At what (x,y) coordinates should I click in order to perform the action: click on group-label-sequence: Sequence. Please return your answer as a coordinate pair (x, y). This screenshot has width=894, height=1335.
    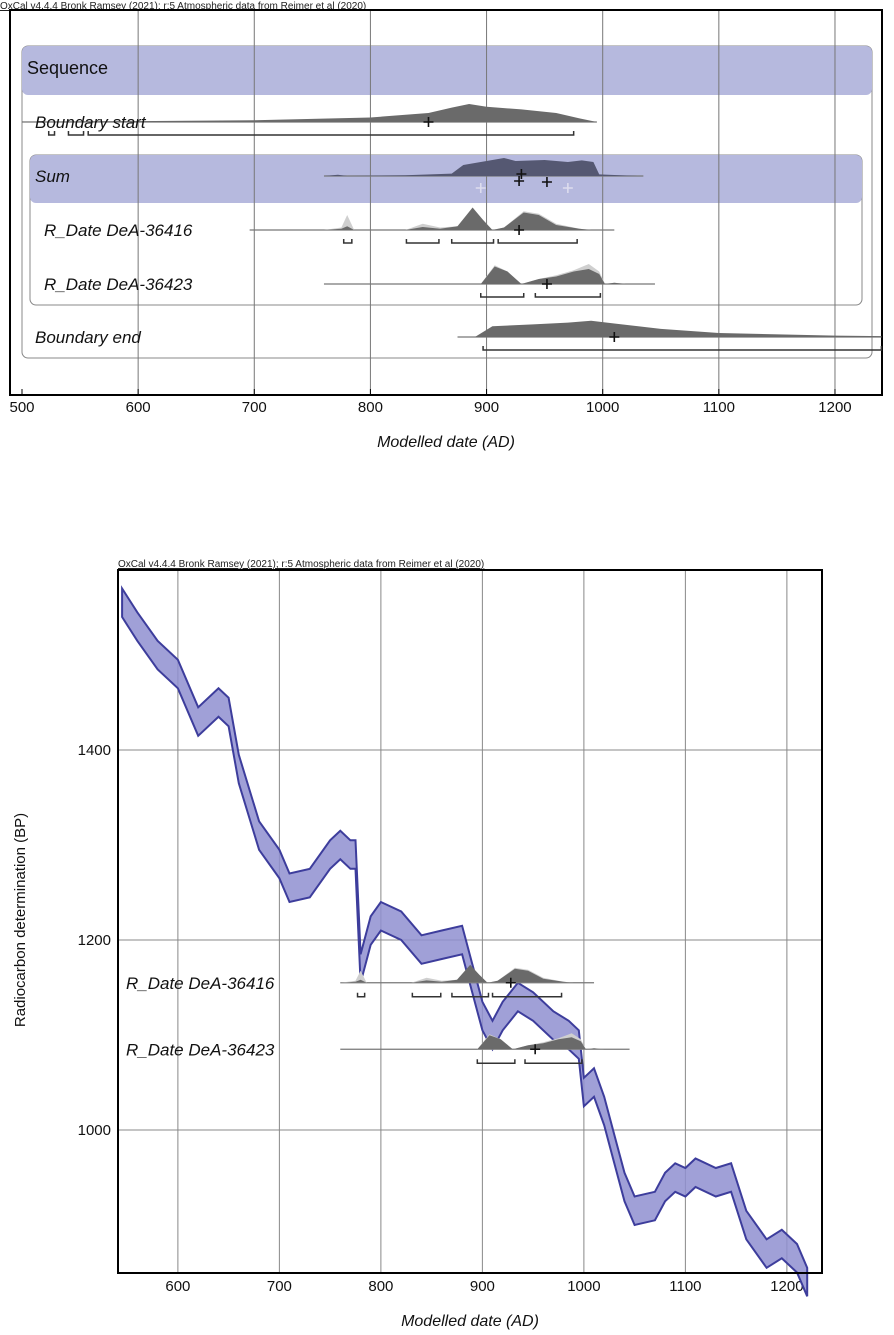
    Looking at the image, I should click on (67, 68).